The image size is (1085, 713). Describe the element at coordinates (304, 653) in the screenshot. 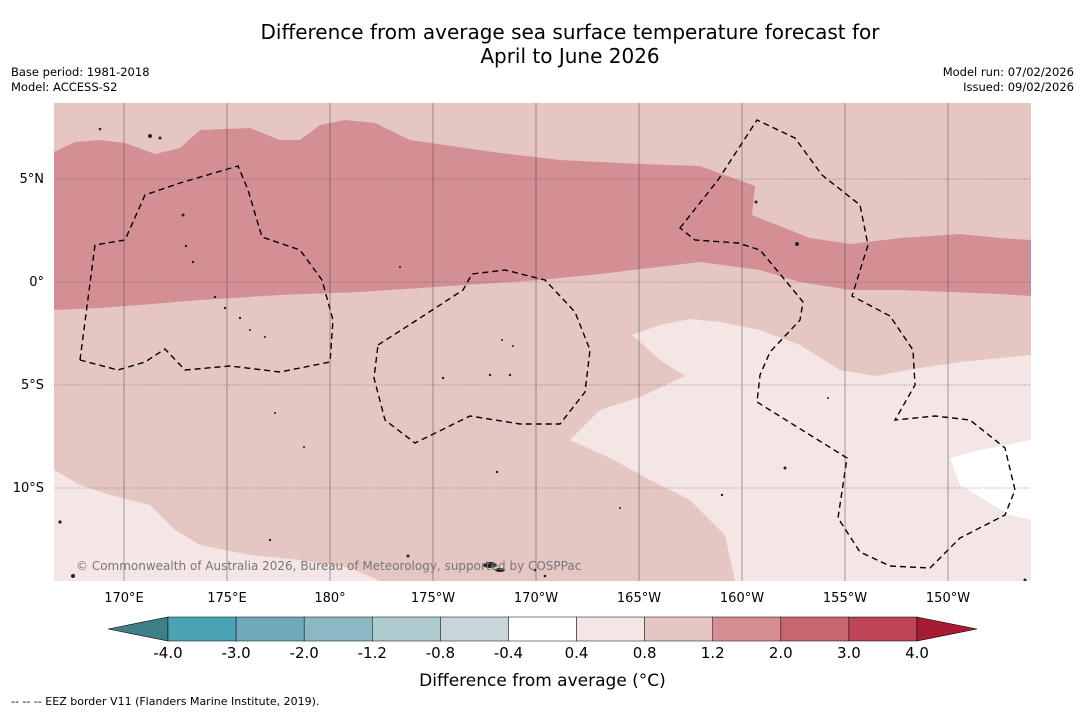

I see `colorbar-tick-label: -2.0` at that location.